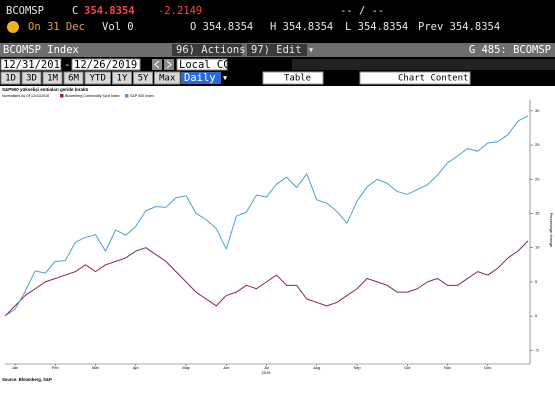 This screenshot has width=555, height=400. I want to click on start-date: 12/31/2018, so click(34, 65).